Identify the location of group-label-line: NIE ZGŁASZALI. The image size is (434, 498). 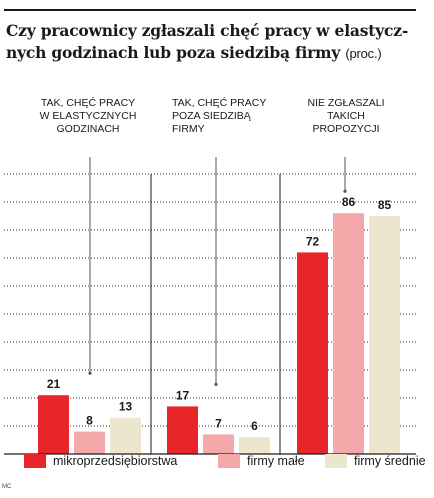
(346, 103).